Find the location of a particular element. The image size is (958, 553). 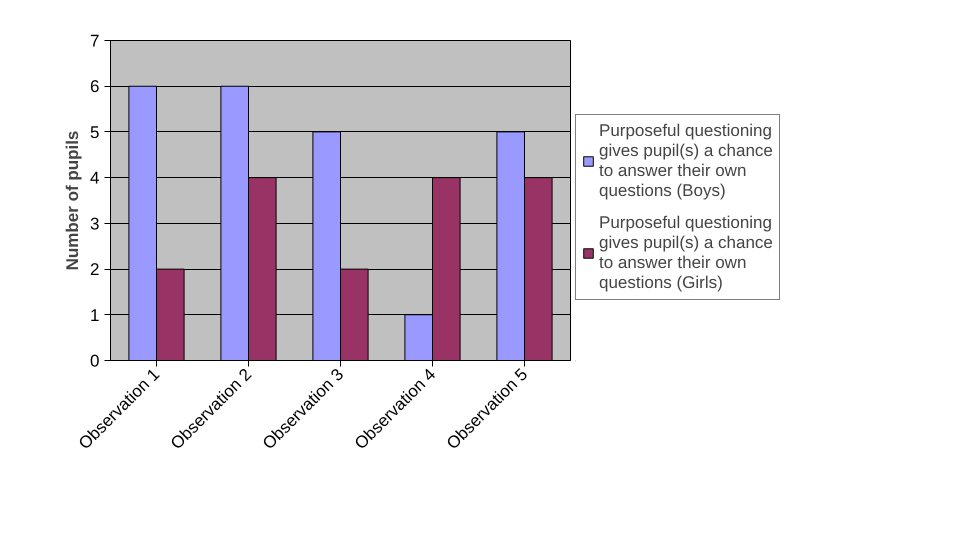

y-tick-label: 5 is located at coordinates (95, 132).